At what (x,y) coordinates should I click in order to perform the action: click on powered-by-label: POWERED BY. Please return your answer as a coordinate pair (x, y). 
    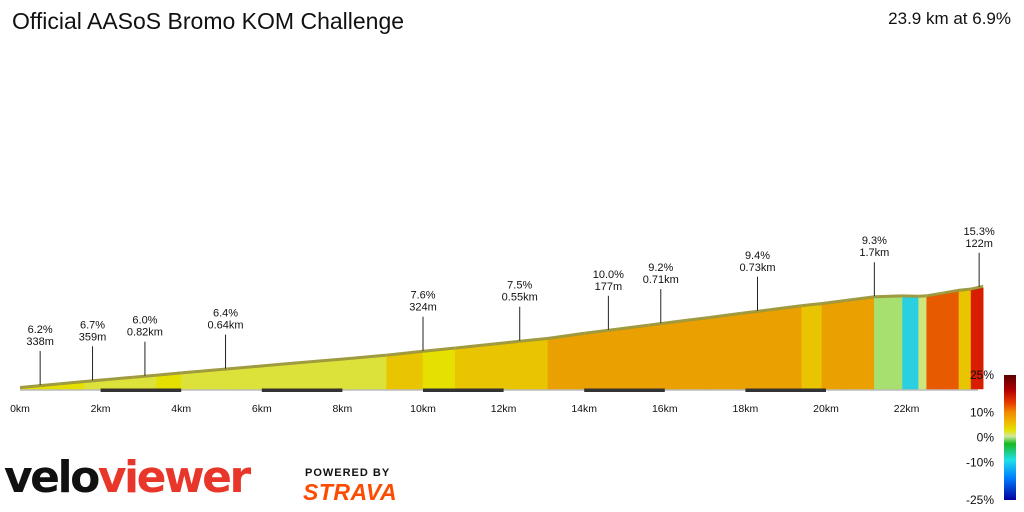
    Looking at the image, I should click on (348, 473).